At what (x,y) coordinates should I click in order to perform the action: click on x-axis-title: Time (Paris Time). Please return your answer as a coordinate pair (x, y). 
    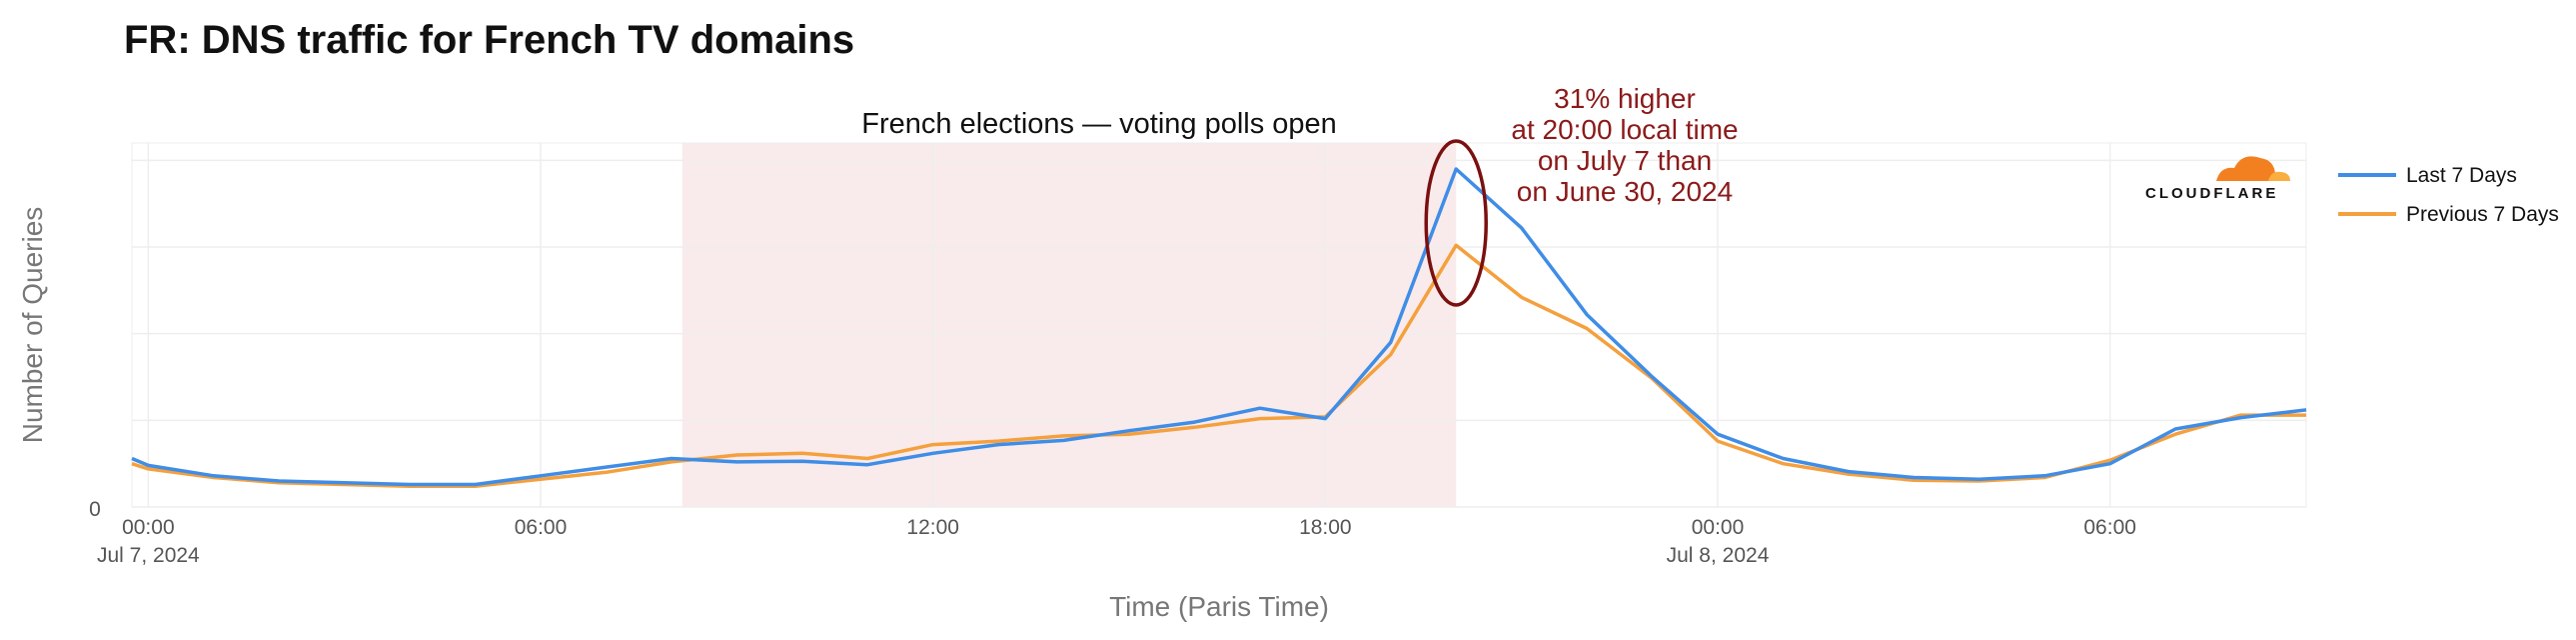
    Looking at the image, I should click on (1219, 606).